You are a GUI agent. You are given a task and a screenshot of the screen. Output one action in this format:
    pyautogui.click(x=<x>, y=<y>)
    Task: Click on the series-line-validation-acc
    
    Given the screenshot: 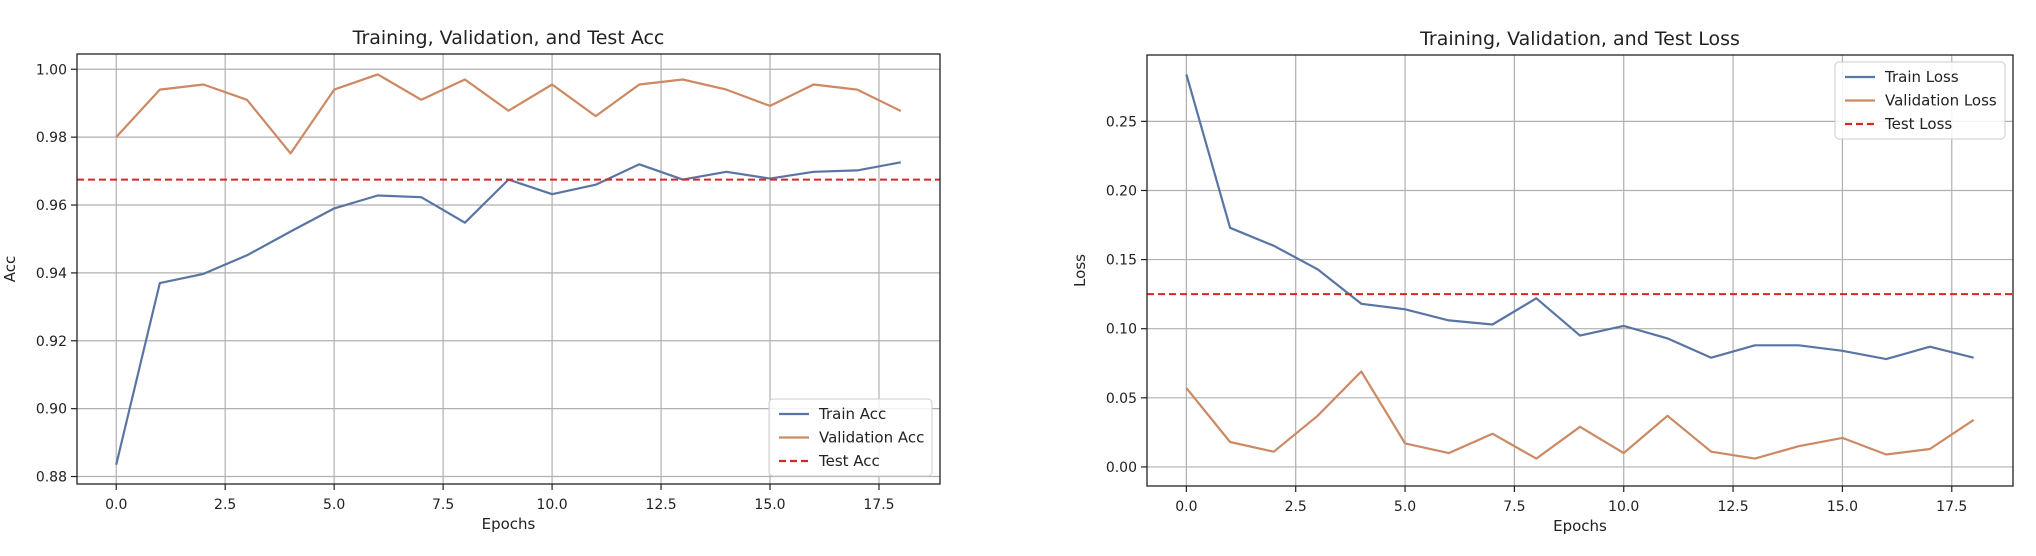 What is the action you would take?
    pyautogui.click(x=508, y=114)
    